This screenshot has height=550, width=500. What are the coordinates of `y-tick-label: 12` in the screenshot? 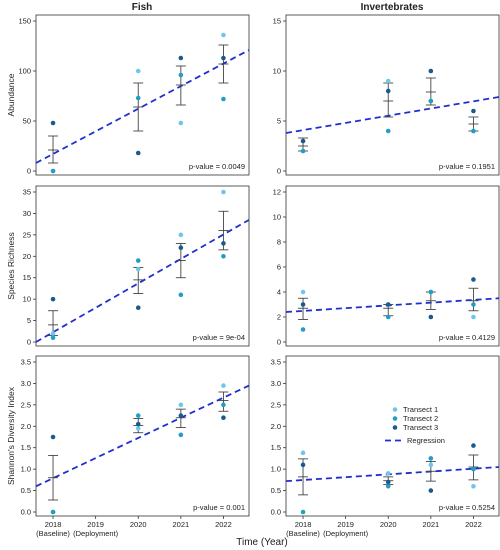 It's located at (277, 192).